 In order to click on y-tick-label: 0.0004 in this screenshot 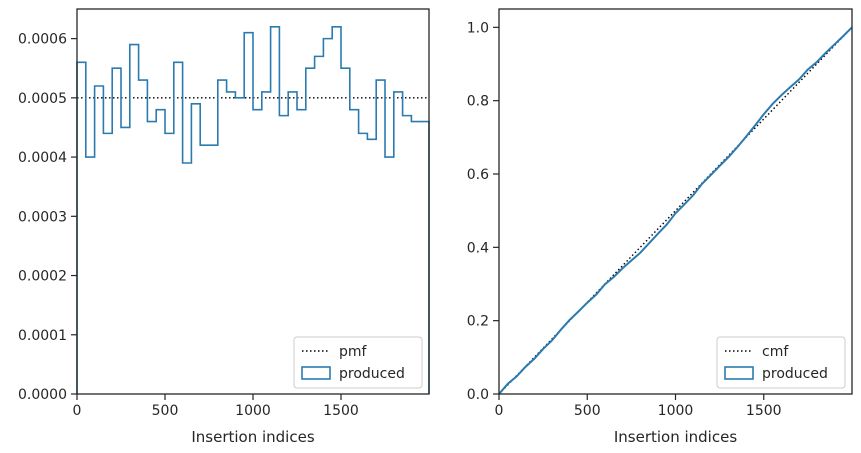, I will do `click(42, 158)`.